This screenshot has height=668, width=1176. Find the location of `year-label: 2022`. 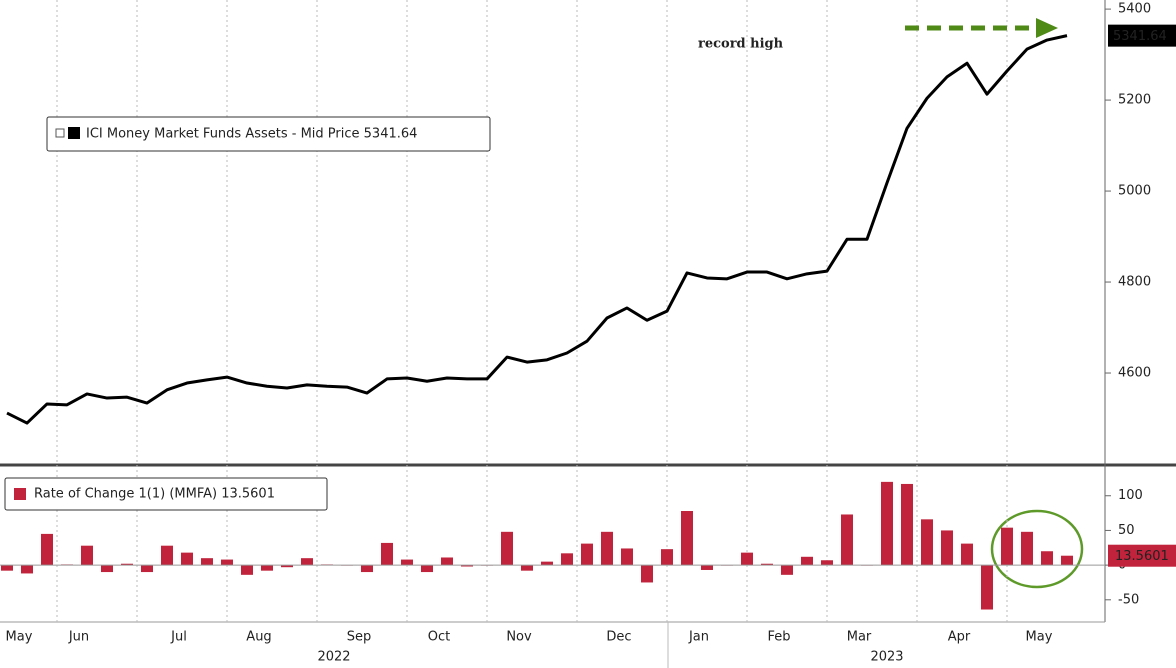

year-label: 2022 is located at coordinates (333, 657).